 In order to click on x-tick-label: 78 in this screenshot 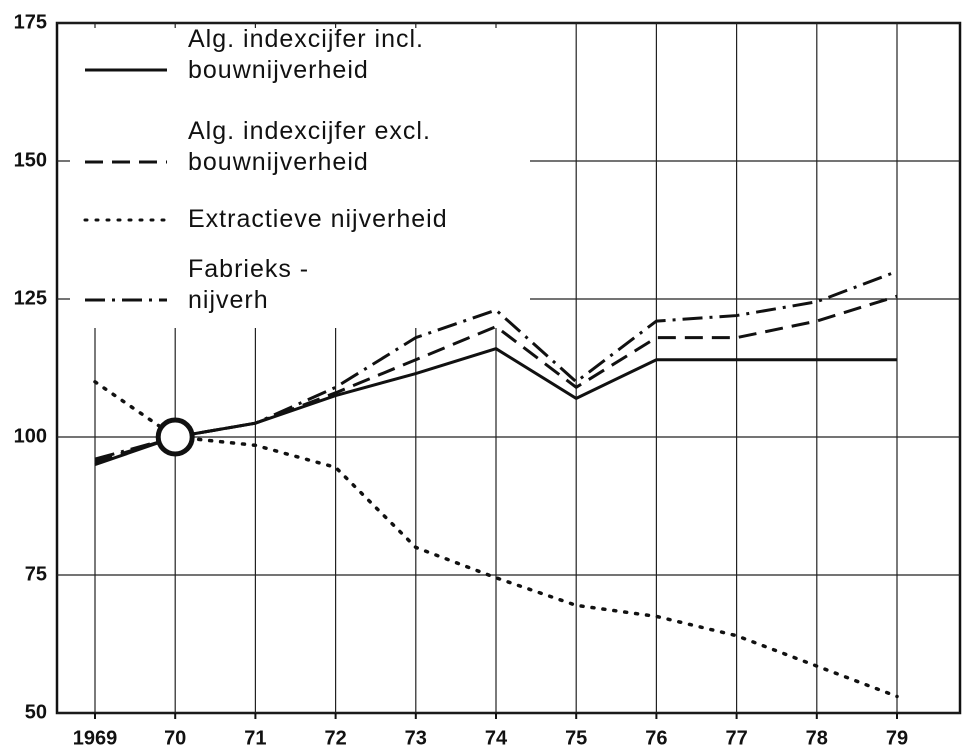, I will do `click(817, 738)`.